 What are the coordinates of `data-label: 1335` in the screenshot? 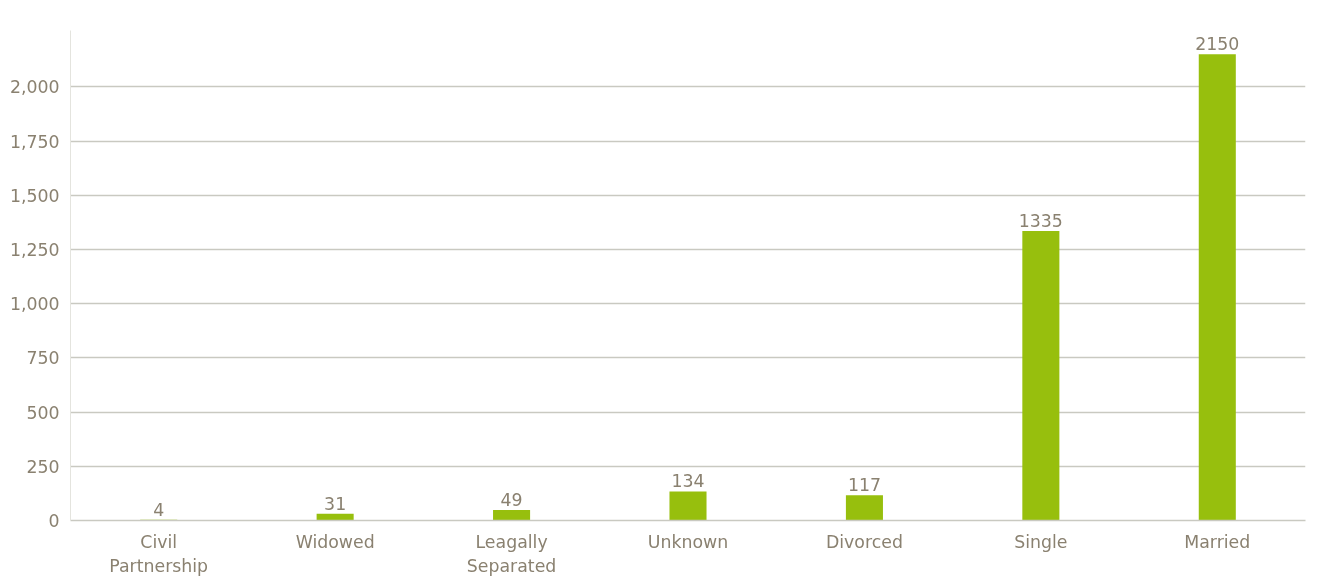 It's located at (1040, 221).